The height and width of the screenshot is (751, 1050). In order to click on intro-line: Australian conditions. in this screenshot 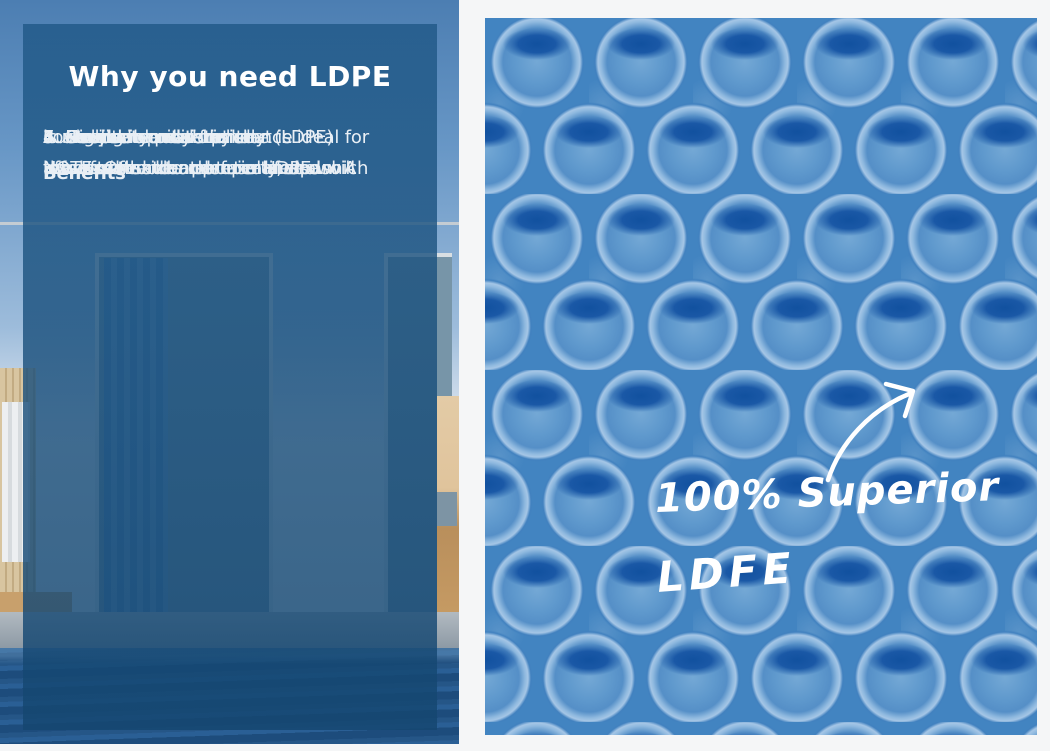, I will do `click(138, 137)`.